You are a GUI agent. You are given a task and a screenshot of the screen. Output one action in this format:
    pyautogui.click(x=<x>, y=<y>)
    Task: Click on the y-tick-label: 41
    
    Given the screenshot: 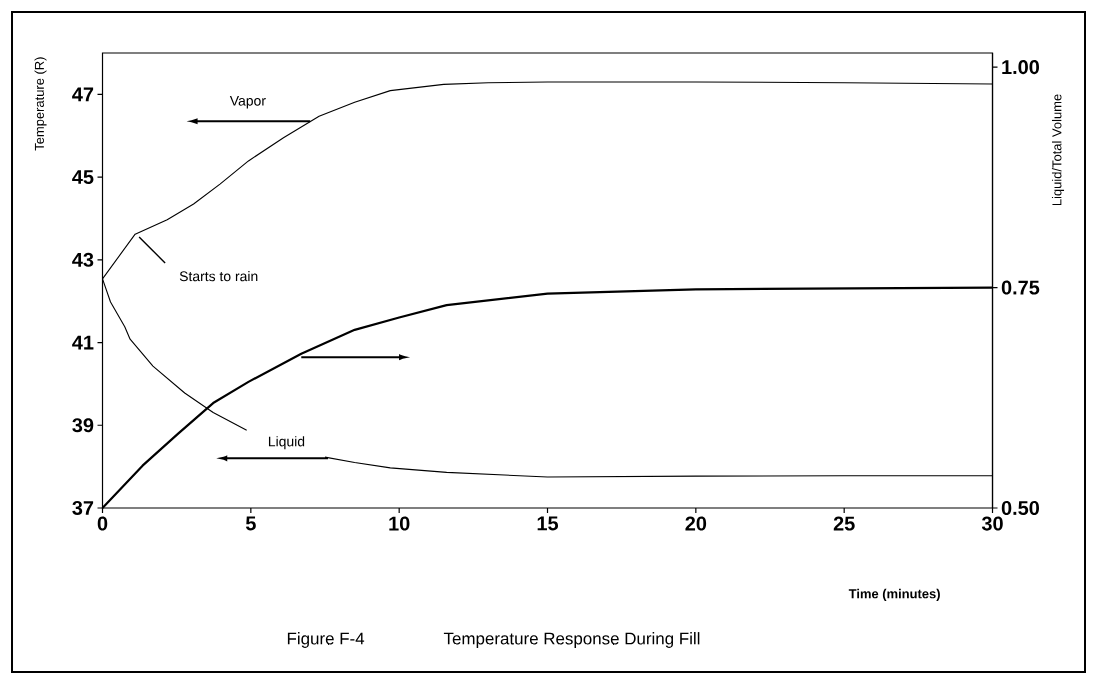 What is the action you would take?
    pyautogui.click(x=83, y=342)
    